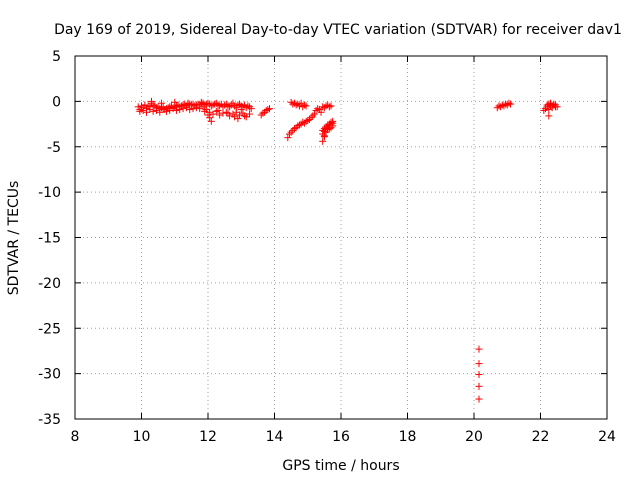  What do you see at coordinates (75, 437) in the screenshot?
I see `x-tick-label: 8` at bounding box center [75, 437].